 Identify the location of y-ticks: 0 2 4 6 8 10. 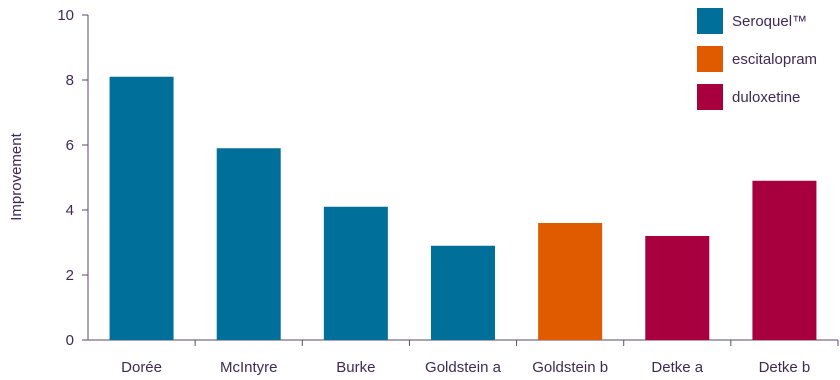
(72, 178).